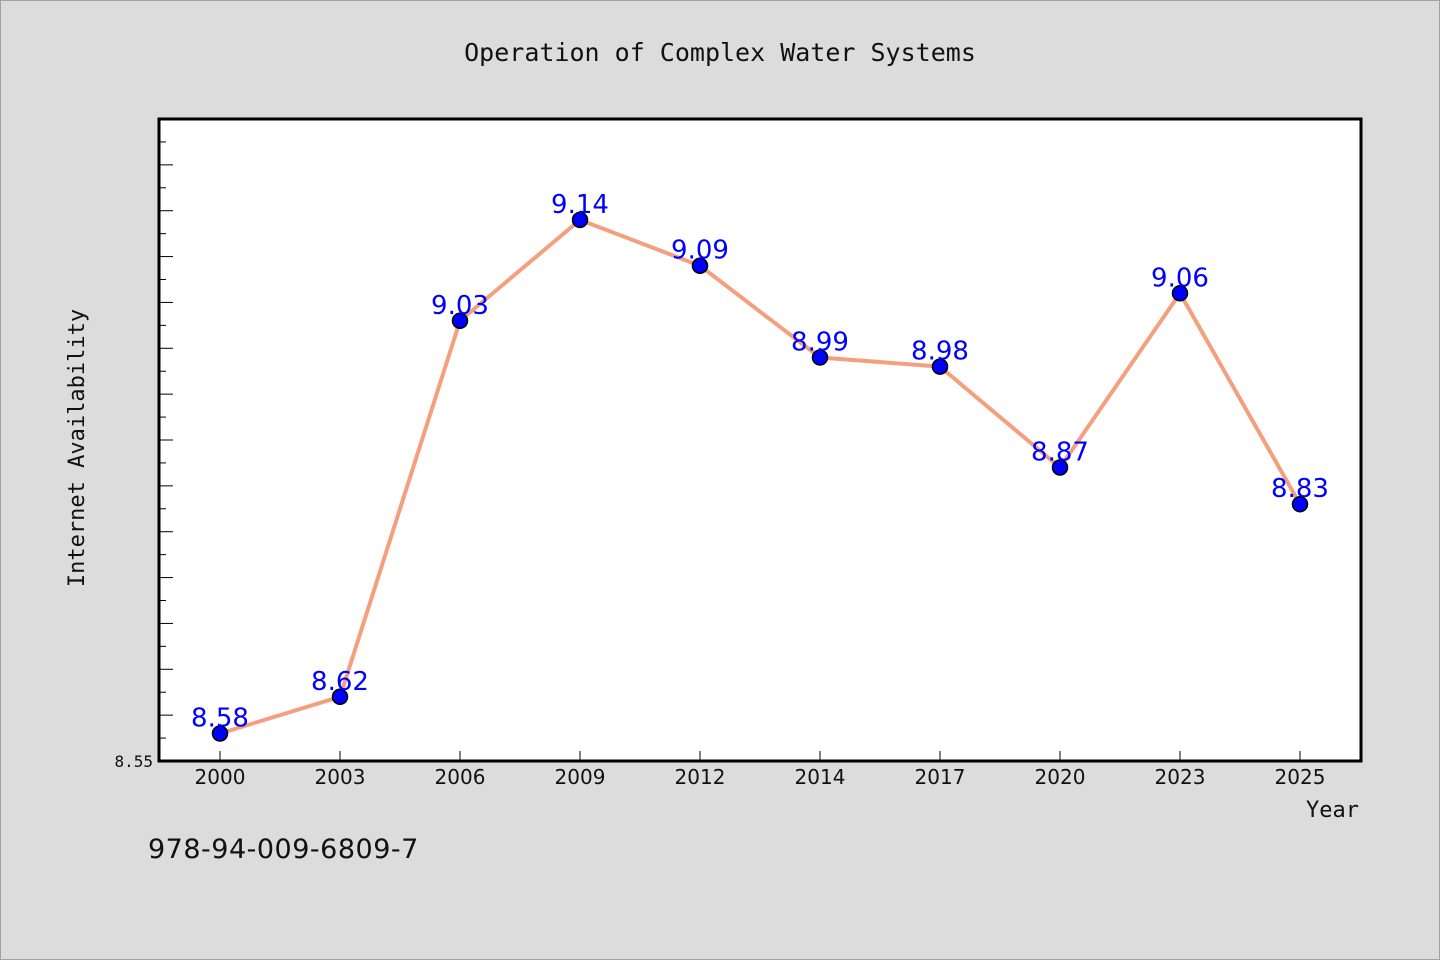  What do you see at coordinates (460, 777) in the screenshot?
I see `x-tick-label: 2006` at bounding box center [460, 777].